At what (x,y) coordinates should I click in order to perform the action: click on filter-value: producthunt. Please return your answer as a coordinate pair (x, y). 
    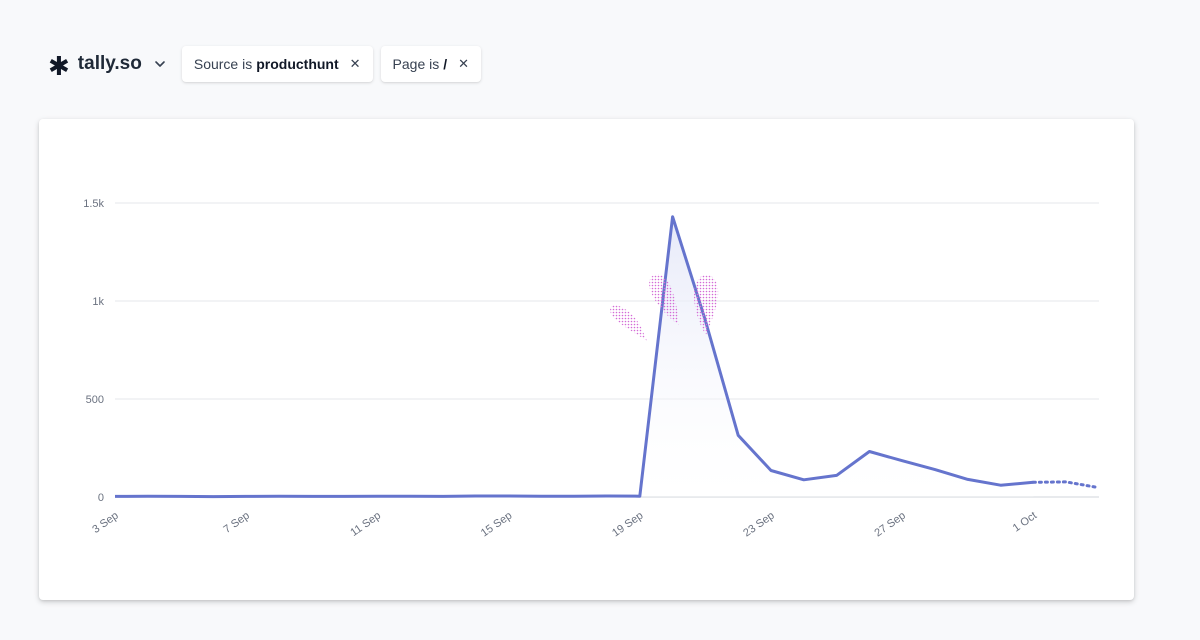
    Looking at the image, I should click on (297, 64).